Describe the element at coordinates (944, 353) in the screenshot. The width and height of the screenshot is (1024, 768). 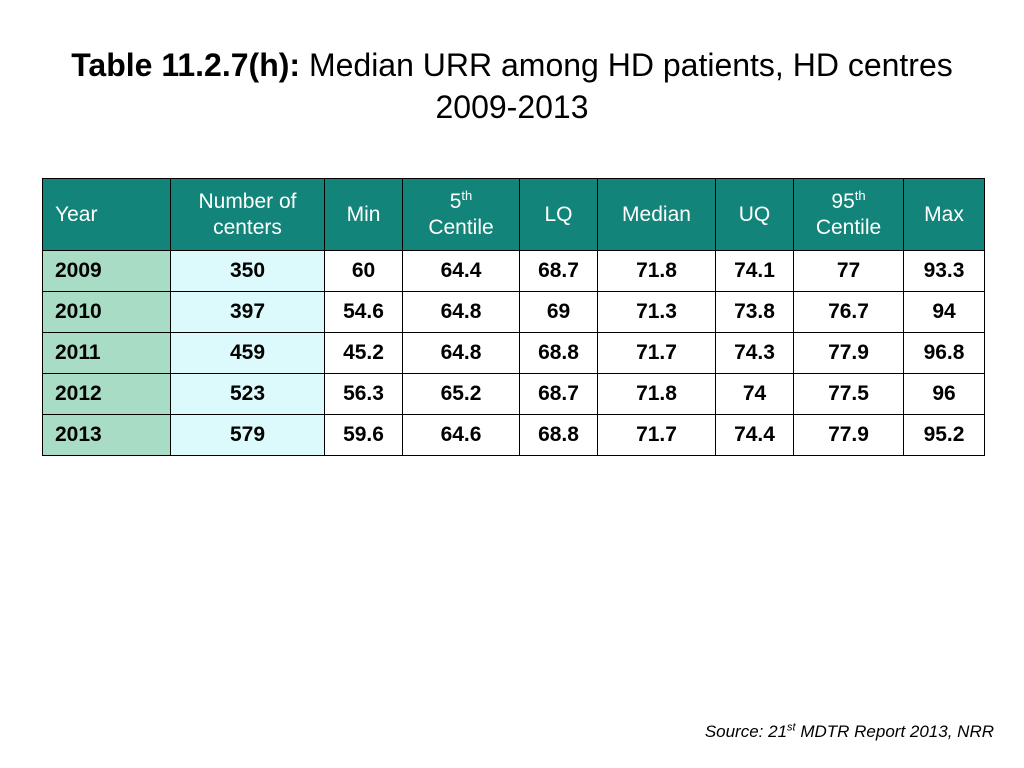
I see `cell-max: 96.8` at that location.